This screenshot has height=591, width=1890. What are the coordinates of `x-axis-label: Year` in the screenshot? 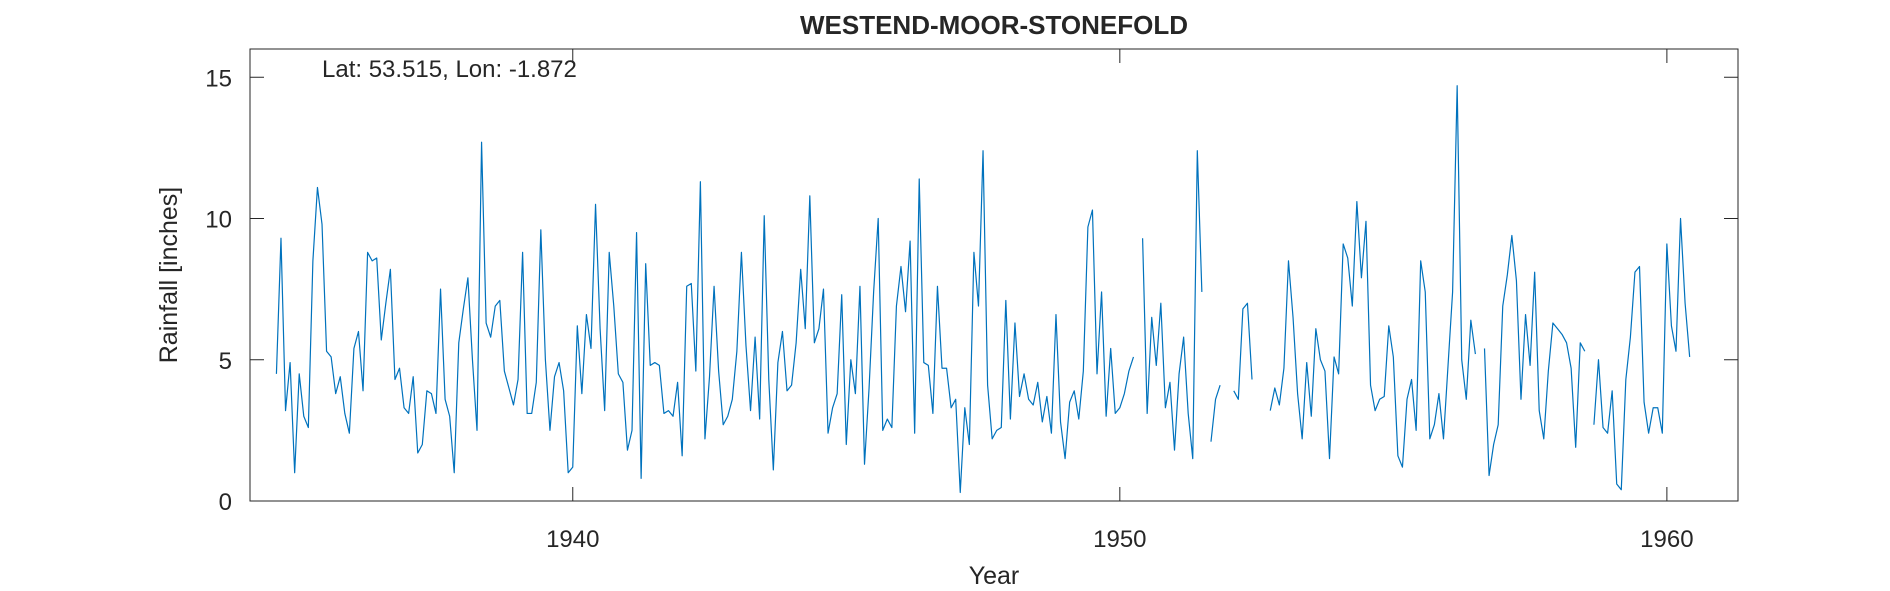 It's located at (994, 576).